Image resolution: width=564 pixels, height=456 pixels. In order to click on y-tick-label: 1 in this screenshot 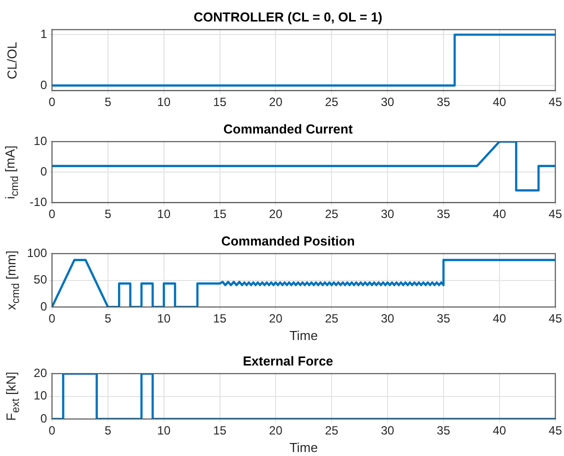, I will do `click(44, 33)`.